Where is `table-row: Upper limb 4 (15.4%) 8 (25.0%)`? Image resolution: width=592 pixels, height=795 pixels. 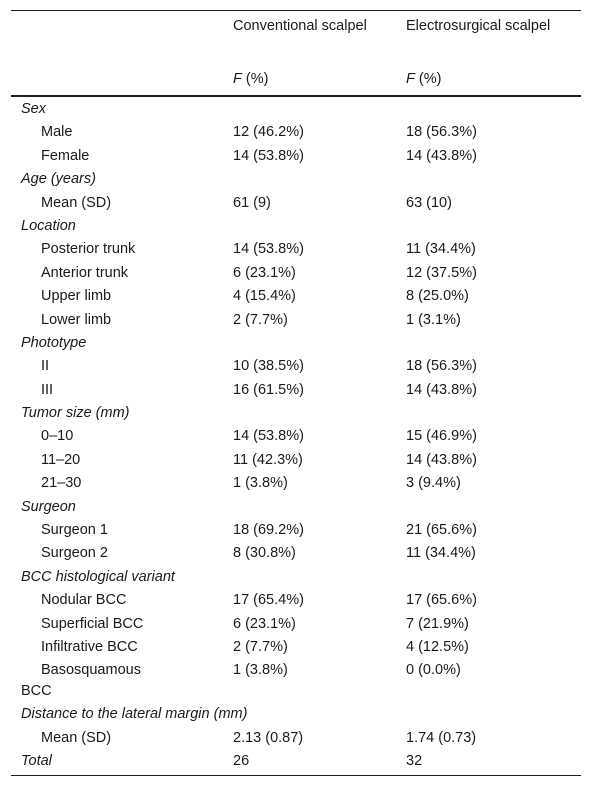 table-row: Upper limb 4 (15.4%) 8 (25.0%) is located at coordinates (296, 296).